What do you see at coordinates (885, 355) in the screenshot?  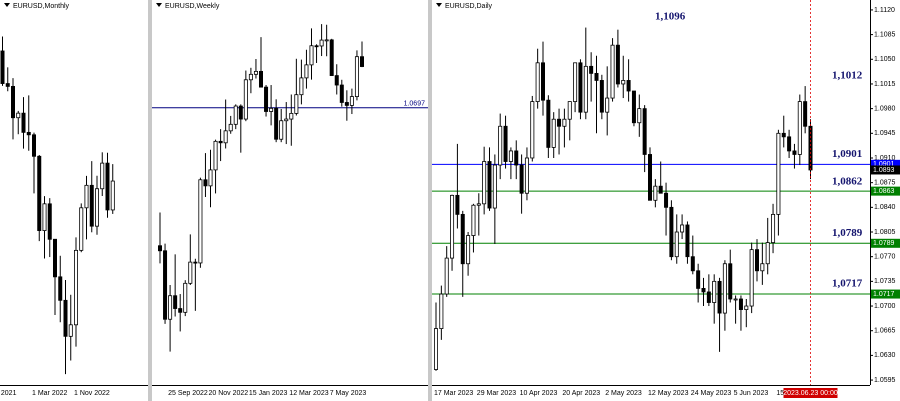 I see `y-tick-label: 1.0630` at bounding box center [885, 355].